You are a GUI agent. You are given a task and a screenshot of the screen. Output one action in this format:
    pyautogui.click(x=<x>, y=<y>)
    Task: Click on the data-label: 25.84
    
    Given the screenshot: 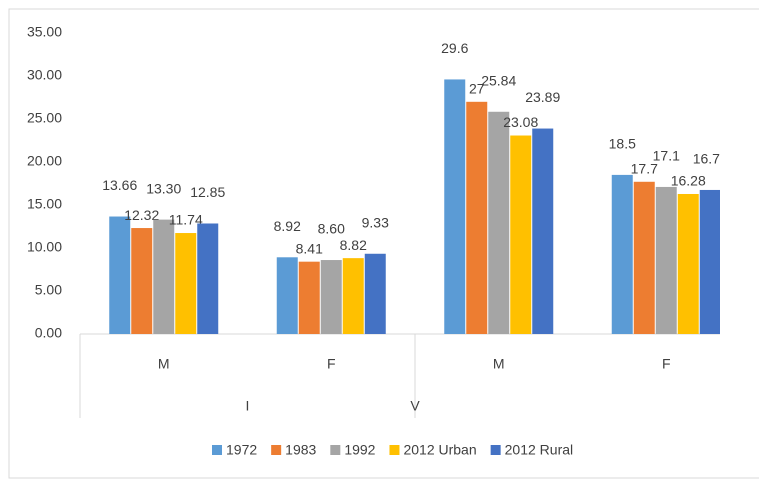 What is the action you would take?
    pyautogui.click(x=498, y=80)
    